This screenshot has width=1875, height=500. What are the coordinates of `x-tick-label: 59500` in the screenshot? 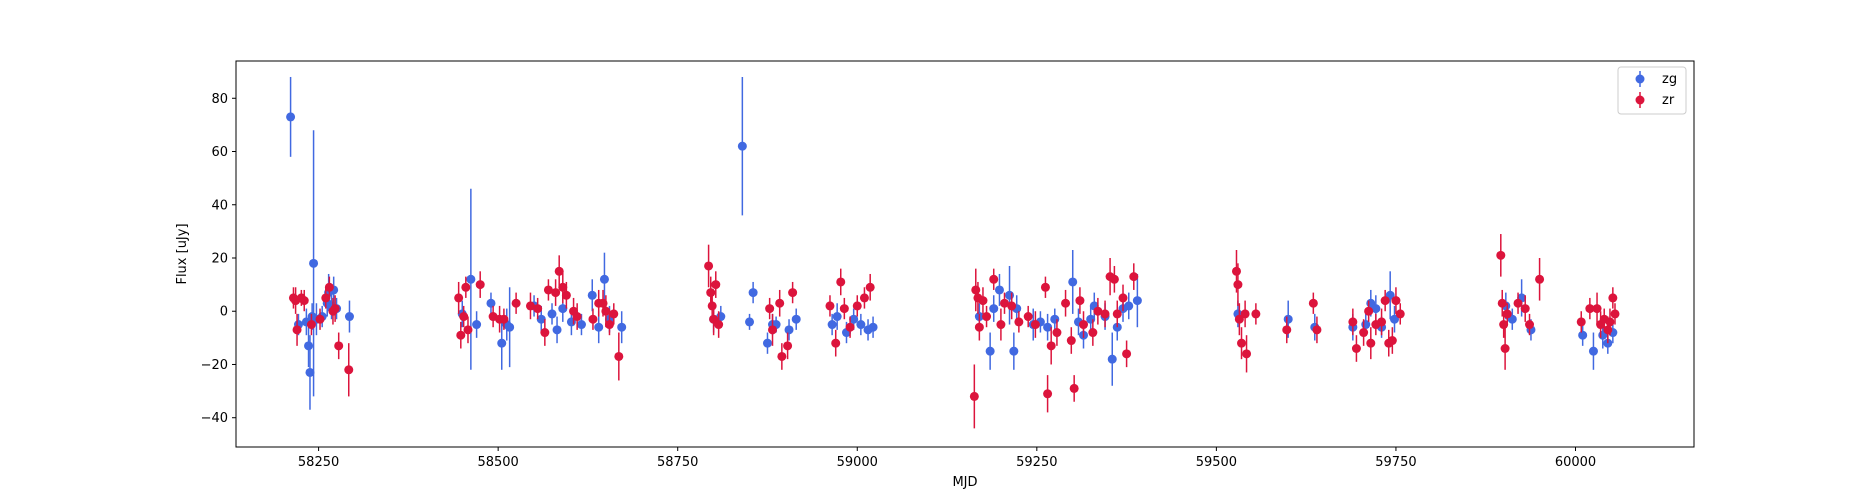 It's located at (1216, 462).